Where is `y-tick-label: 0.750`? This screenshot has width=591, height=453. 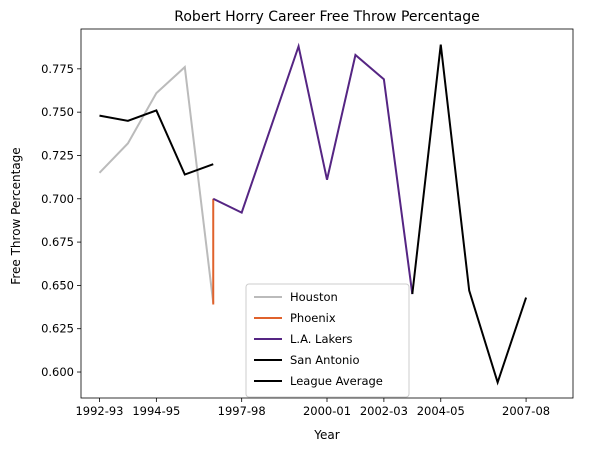 y-tick-label: 0.750 is located at coordinates (57, 112).